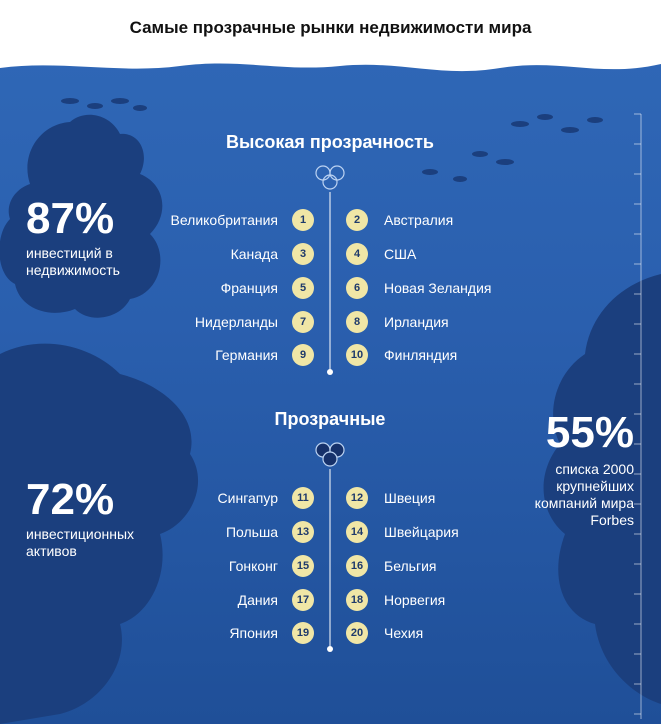  I want to click on rank-badge: 4, so click(357, 254).